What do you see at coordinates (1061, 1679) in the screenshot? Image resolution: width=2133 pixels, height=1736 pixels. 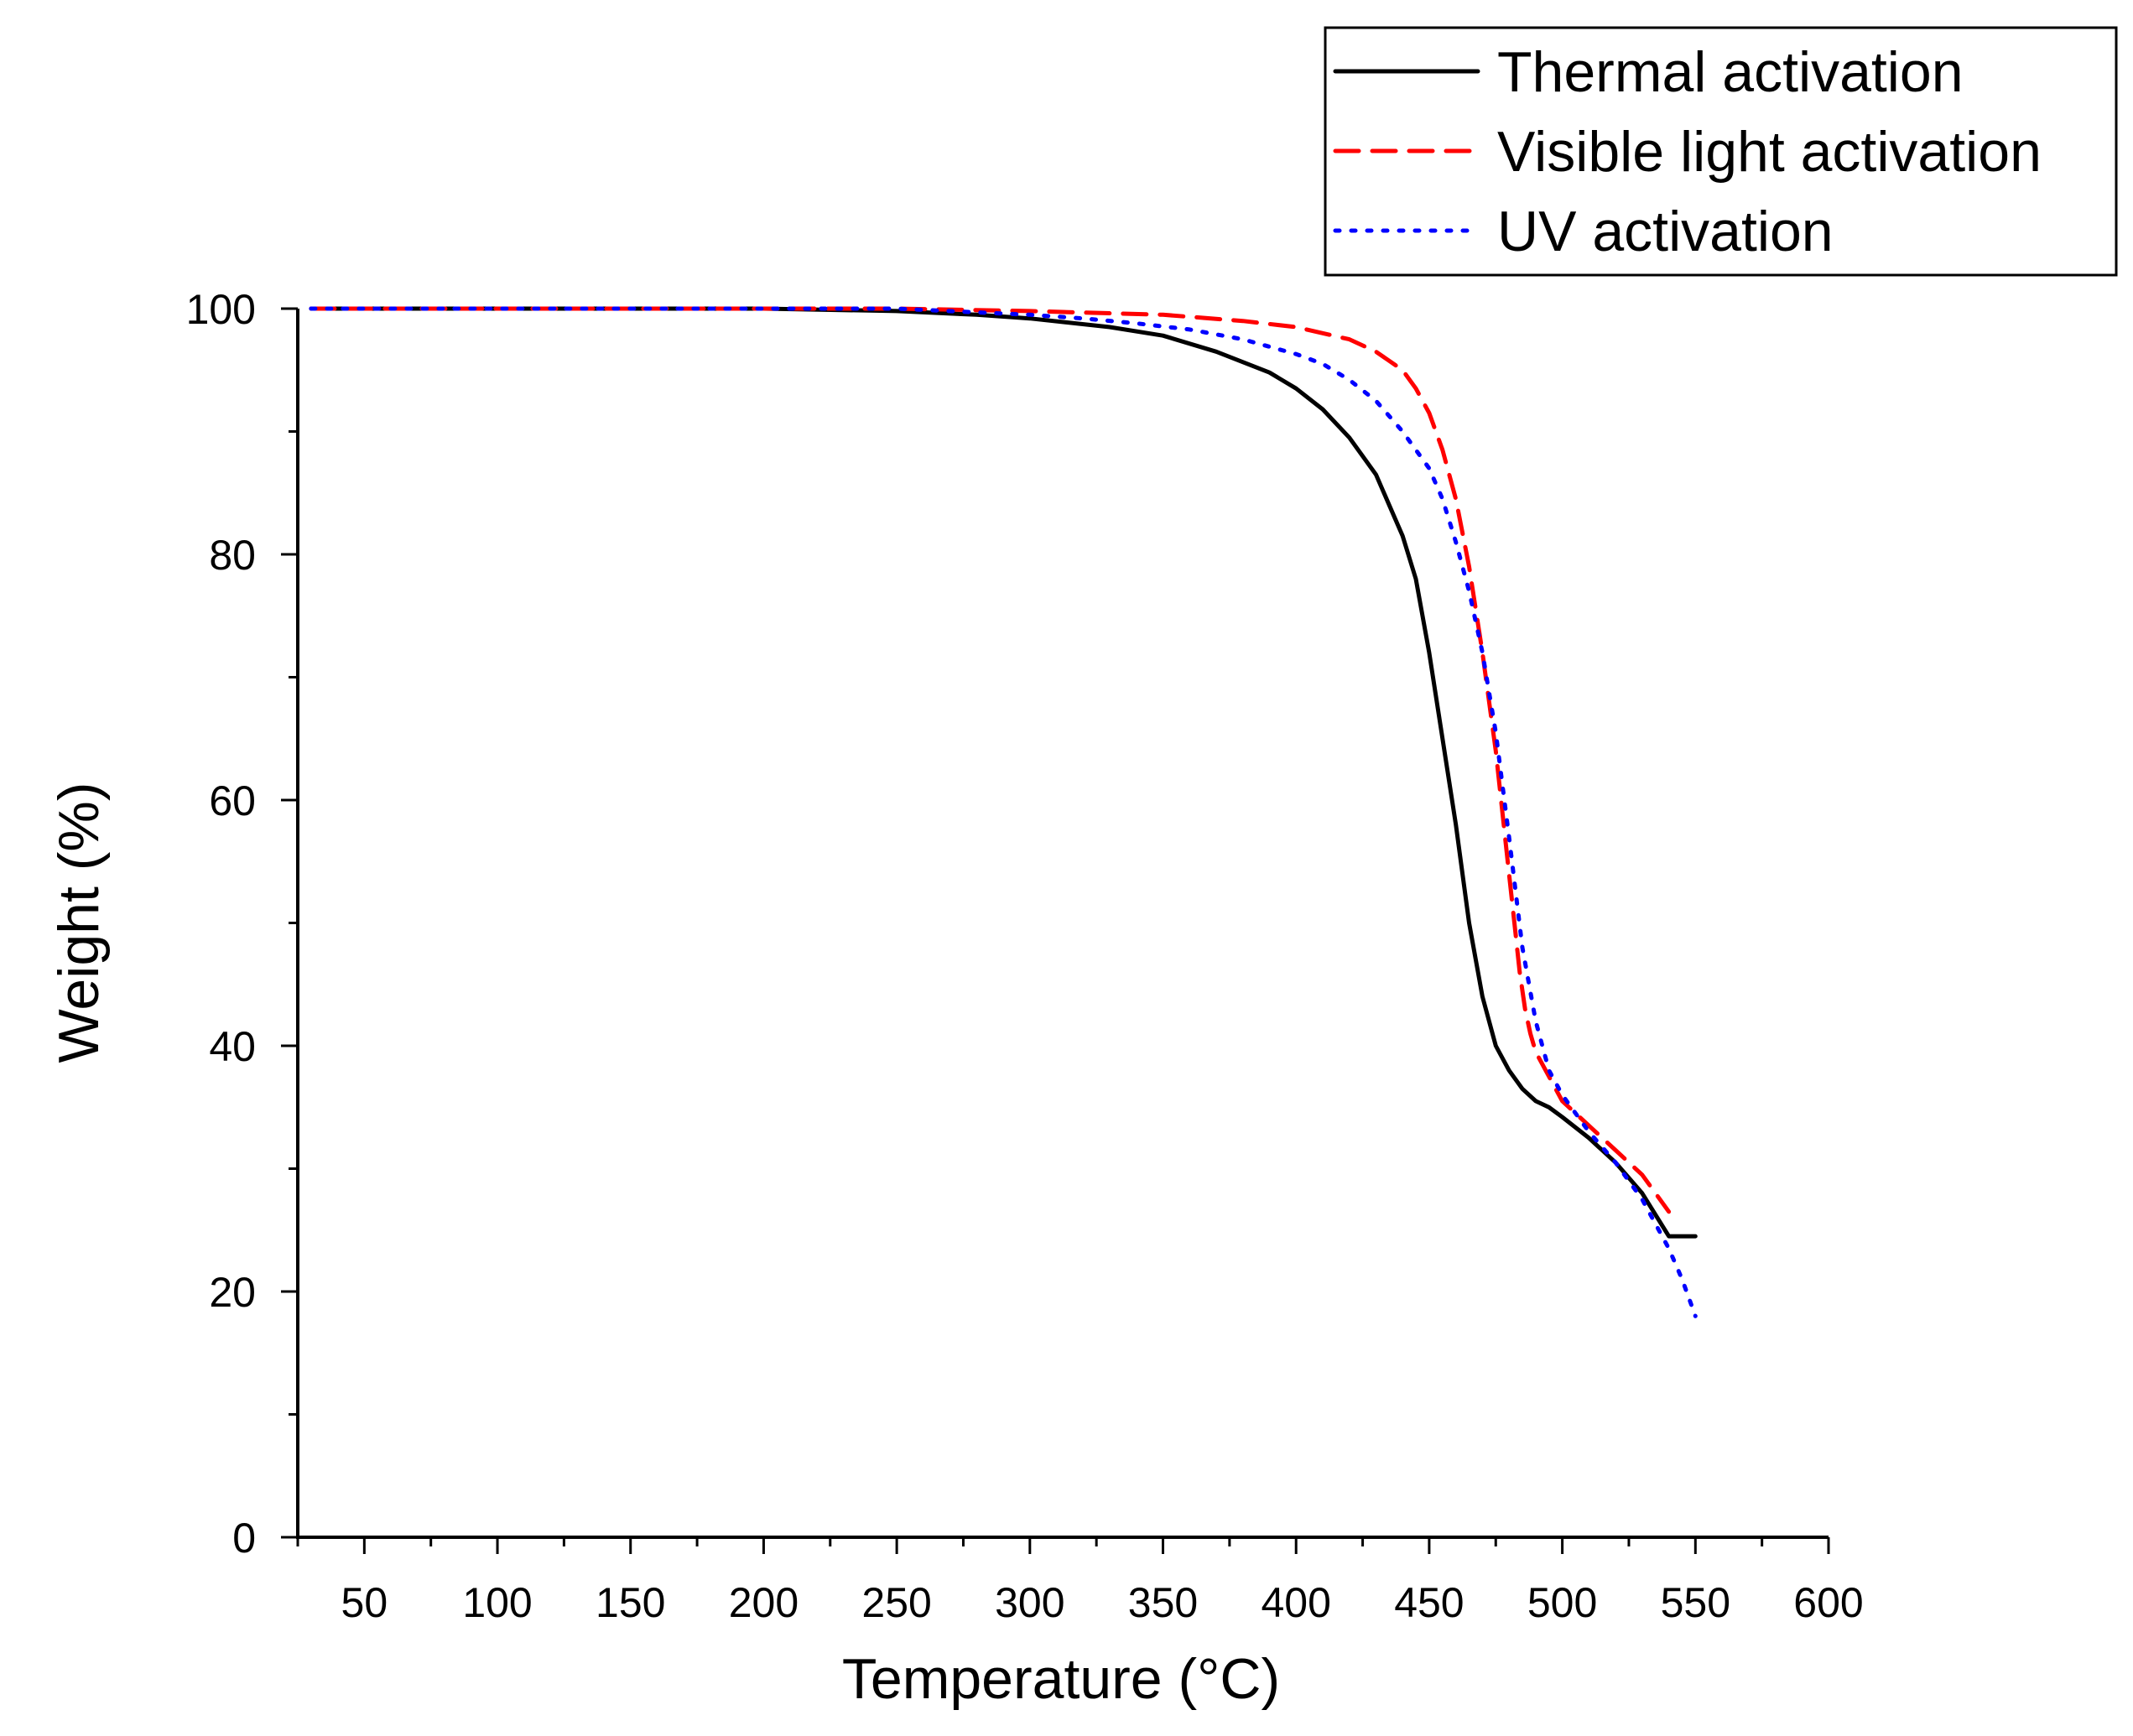 I see `x-axis-title: Temperature (°C)` at bounding box center [1061, 1679].